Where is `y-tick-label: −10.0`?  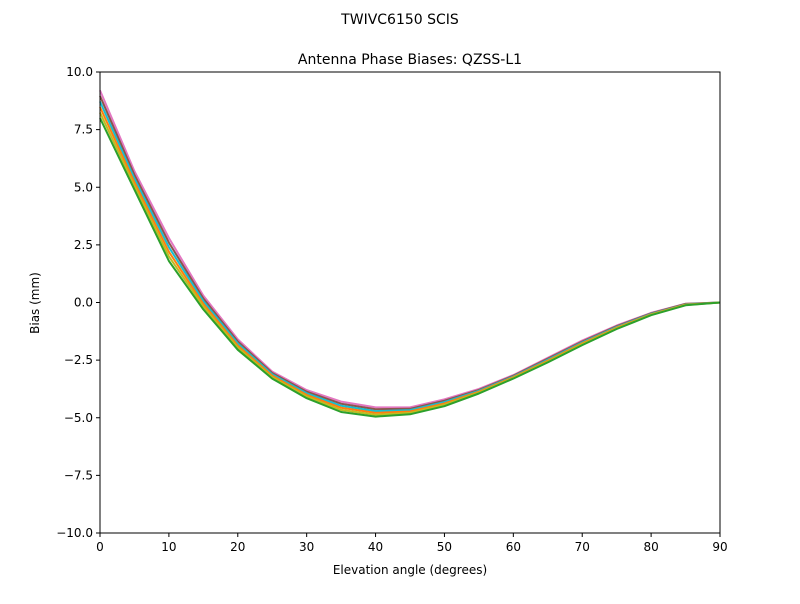 y-tick-label: −10.0 is located at coordinates (74, 533).